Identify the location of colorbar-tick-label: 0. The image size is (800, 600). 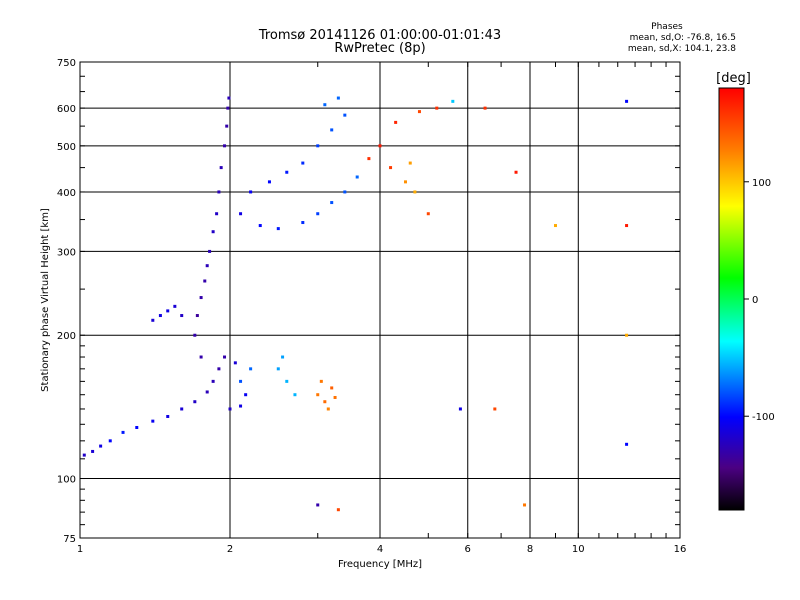
(755, 300).